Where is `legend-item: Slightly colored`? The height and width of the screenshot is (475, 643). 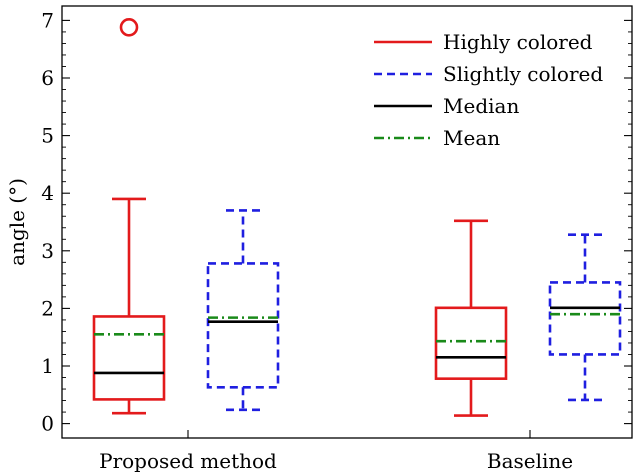
legend-item: Slightly colored is located at coordinates (488, 74).